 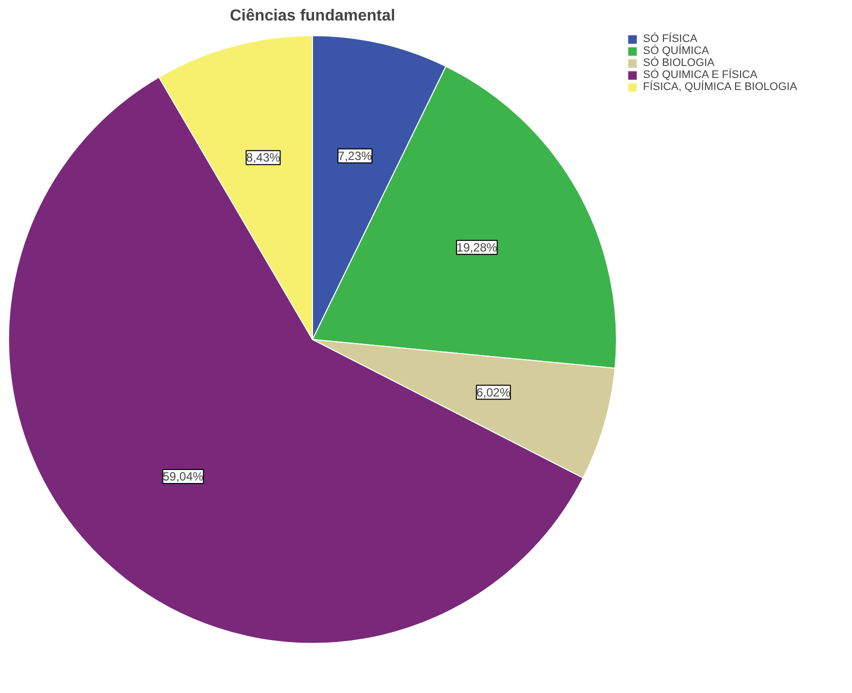 What do you see at coordinates (676, 51) in the screenshot?
I see `legend-label: SÓ QUÍMICA` at bounding box center [676, 51].